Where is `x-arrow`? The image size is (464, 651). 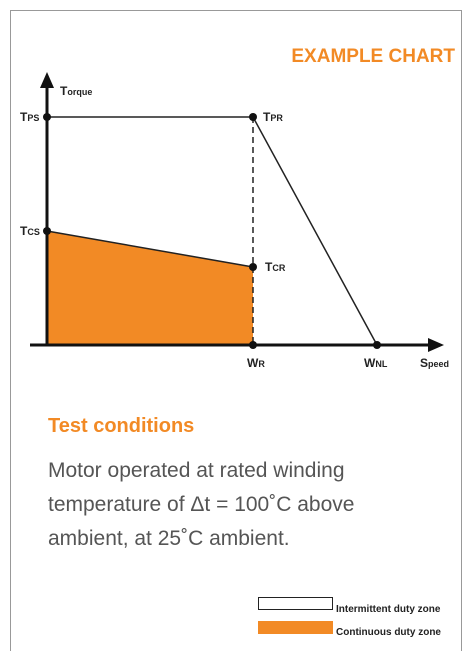 x-arrow is located at coordinates (436, 345).